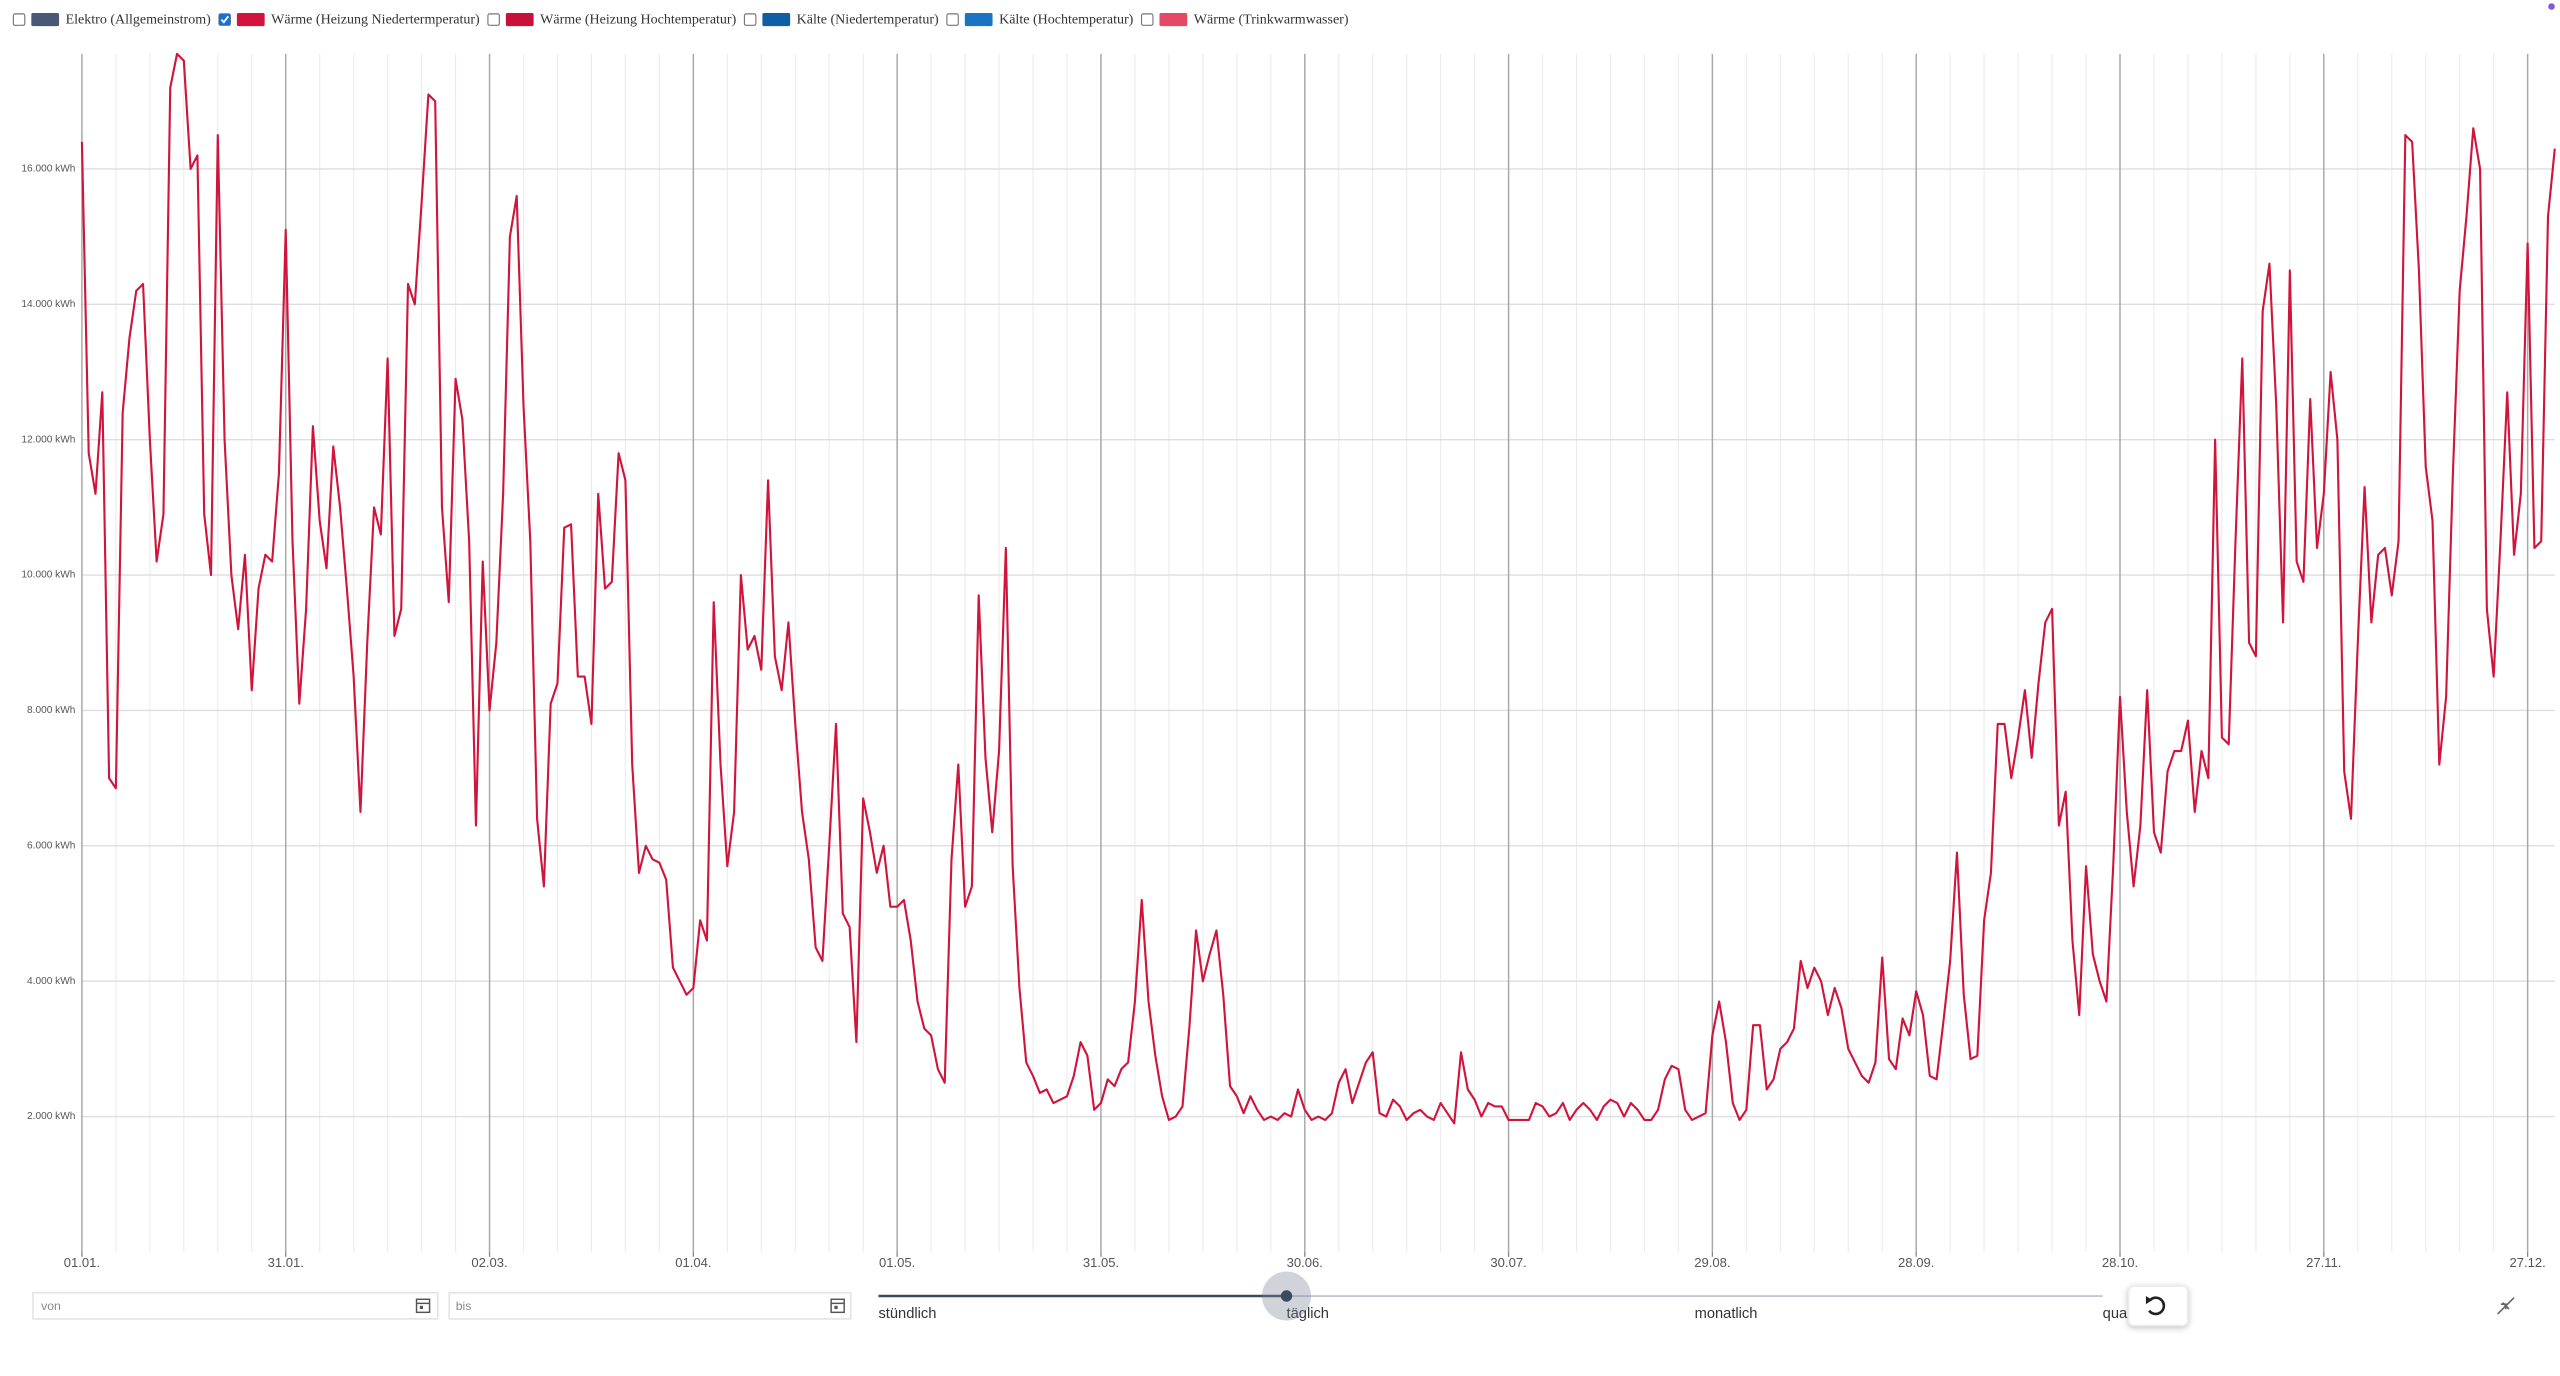 The image size is (2560, 1376). What do you see at coordinates (51, 710) in the screenshot?
I see `y-tick-label: 8.000 kWh` at bounding box center [51, 710].